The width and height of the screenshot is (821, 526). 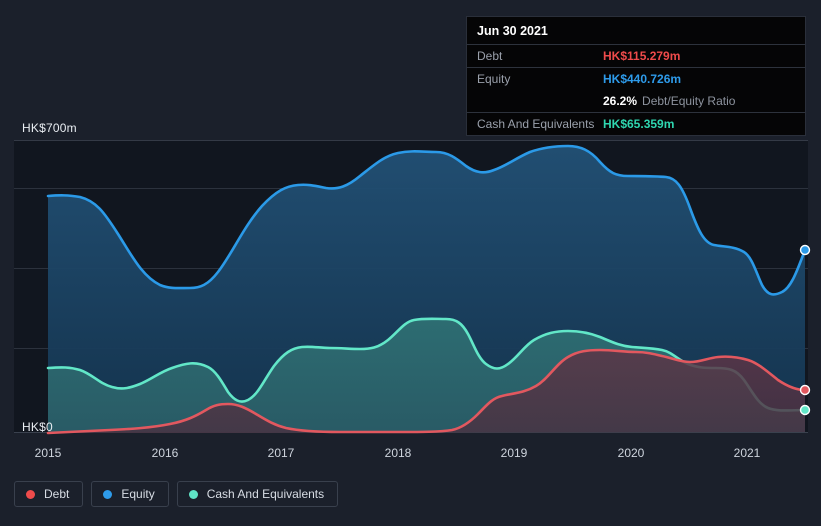 What do you see at coordinates (193, 494) in the screenshot?
I see `legend-dot-cash-icon` at bounding box center [193, 494].